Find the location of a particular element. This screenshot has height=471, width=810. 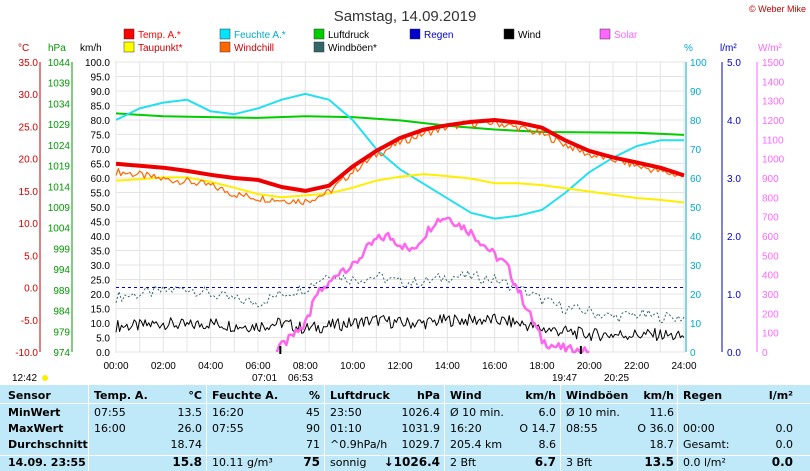

hum-tick: 80 is located at coordinates (696, 121).